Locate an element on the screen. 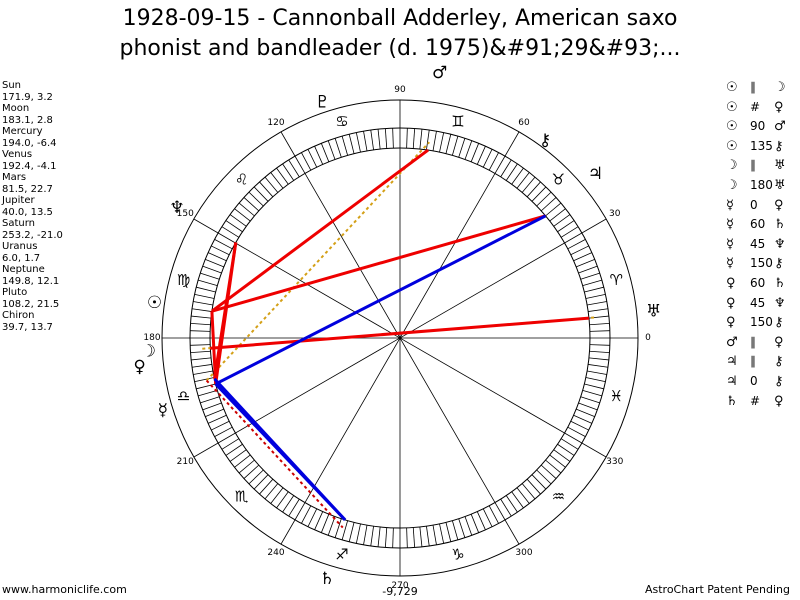  website-link: www.harmoniclife.com is located at coordinates (64, 589).